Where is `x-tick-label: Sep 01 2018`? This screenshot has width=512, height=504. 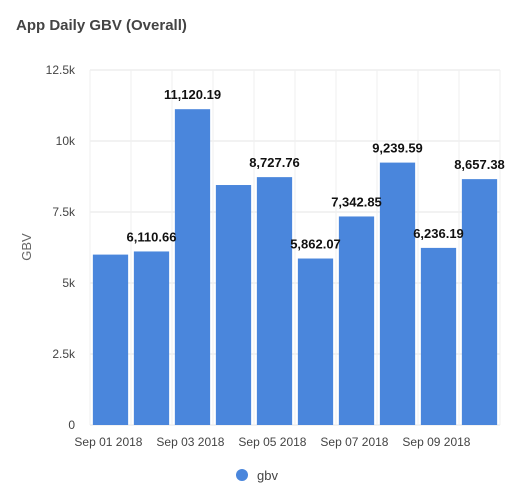 x-tick-label: Sep 01 2018 is located at coordinates (108, 442).